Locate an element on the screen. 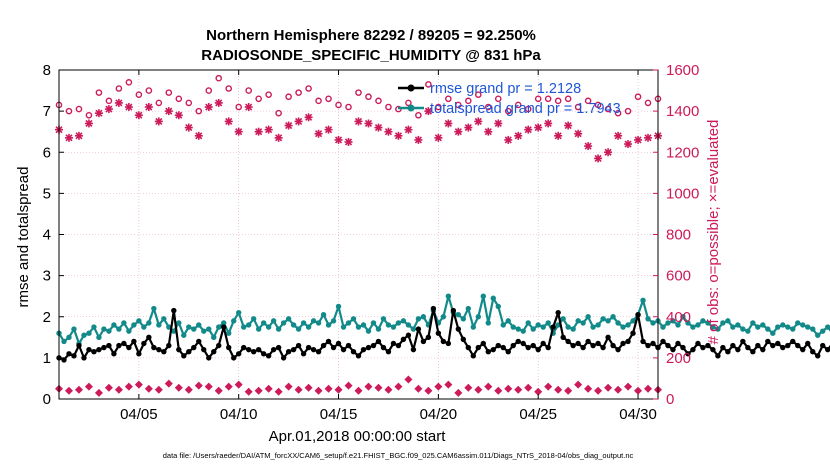  y-tick-label-right: 1600 is located at coordinates (682, 70).